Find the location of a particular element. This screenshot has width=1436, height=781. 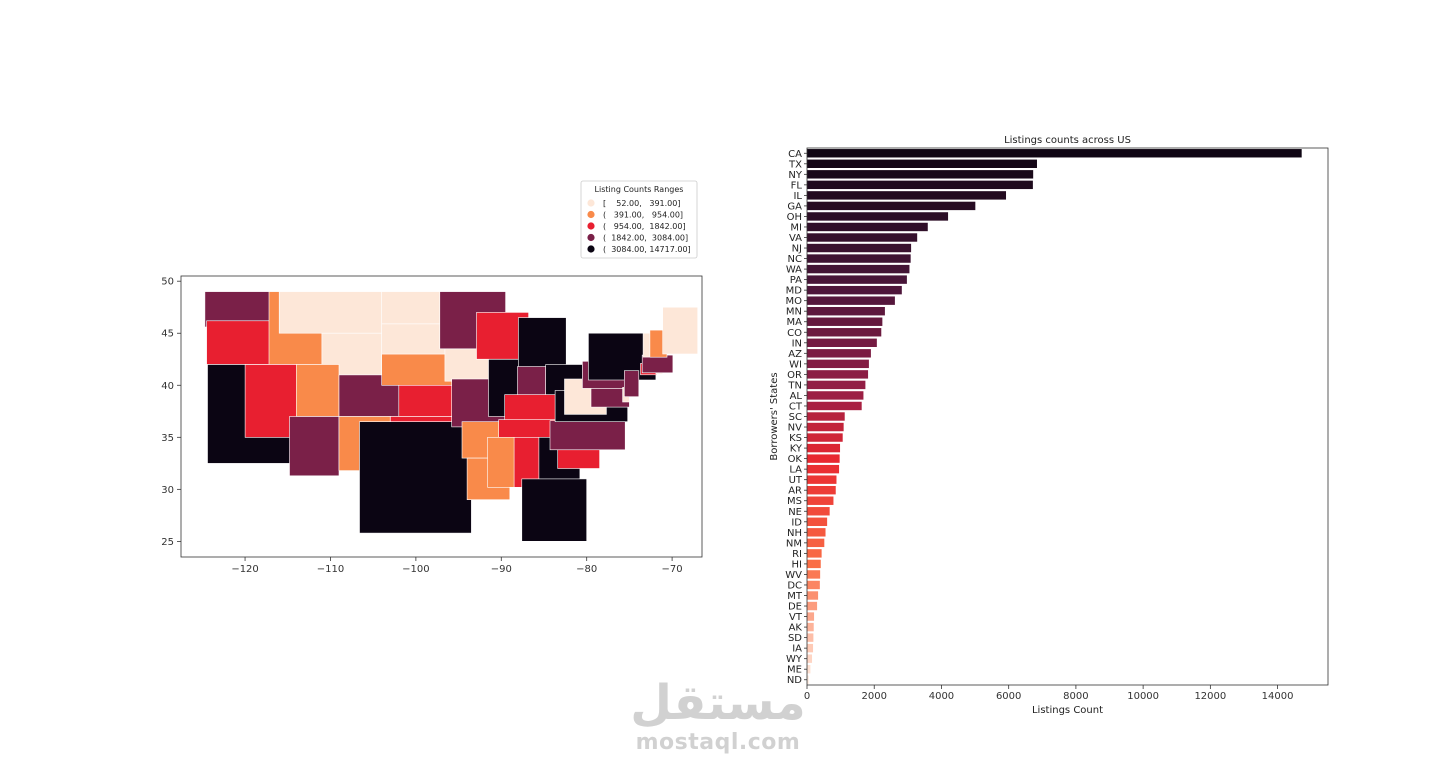

bar-il is located at coordinates (907, 195).